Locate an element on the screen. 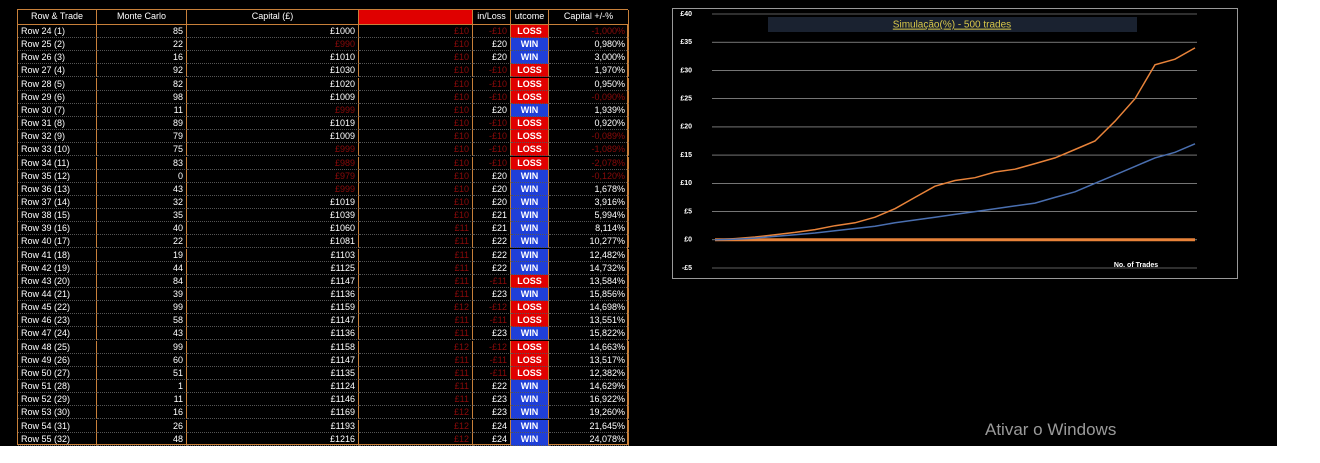 Image resolution: width=1320 pixels, height=463 pixels. table-cell: 60 is located at coordinates (142, 360).